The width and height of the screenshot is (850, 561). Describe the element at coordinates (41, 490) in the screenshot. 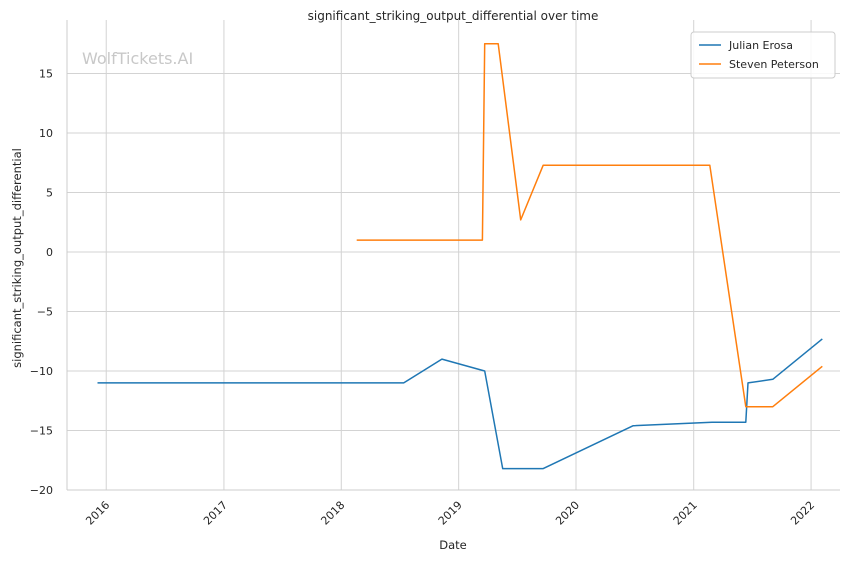

I see `y-tick-label: −20` at that location.